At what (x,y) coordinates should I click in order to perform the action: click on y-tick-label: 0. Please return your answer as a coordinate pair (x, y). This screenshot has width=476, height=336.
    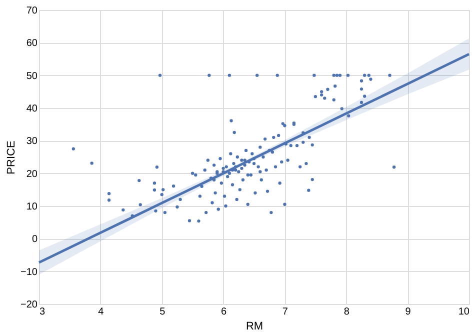
    Looking at the image, I should click on (35, 240).